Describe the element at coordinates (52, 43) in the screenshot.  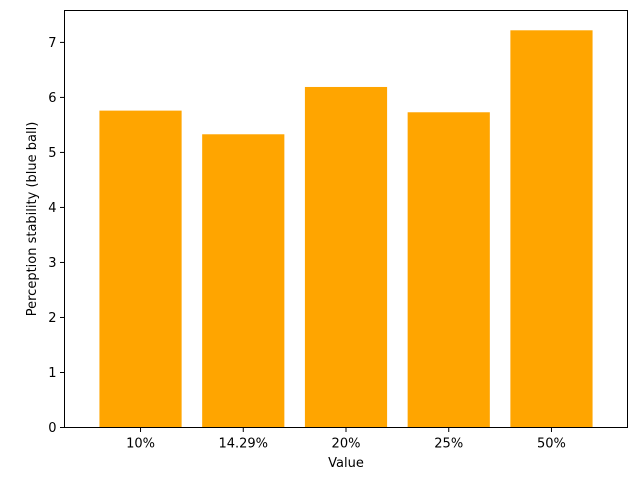
I see `y-tick-label: 7` at that location.